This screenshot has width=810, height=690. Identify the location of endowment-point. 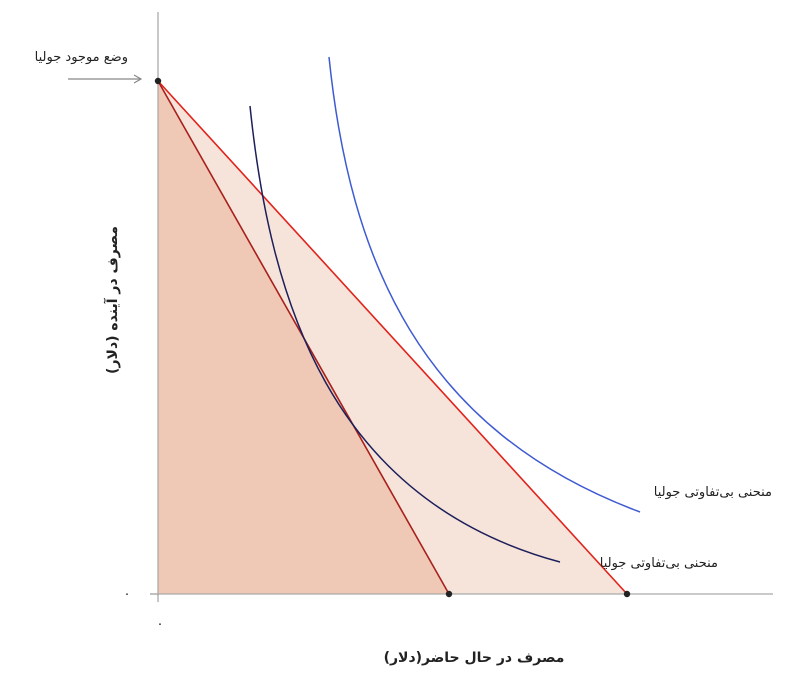
(158, 81).